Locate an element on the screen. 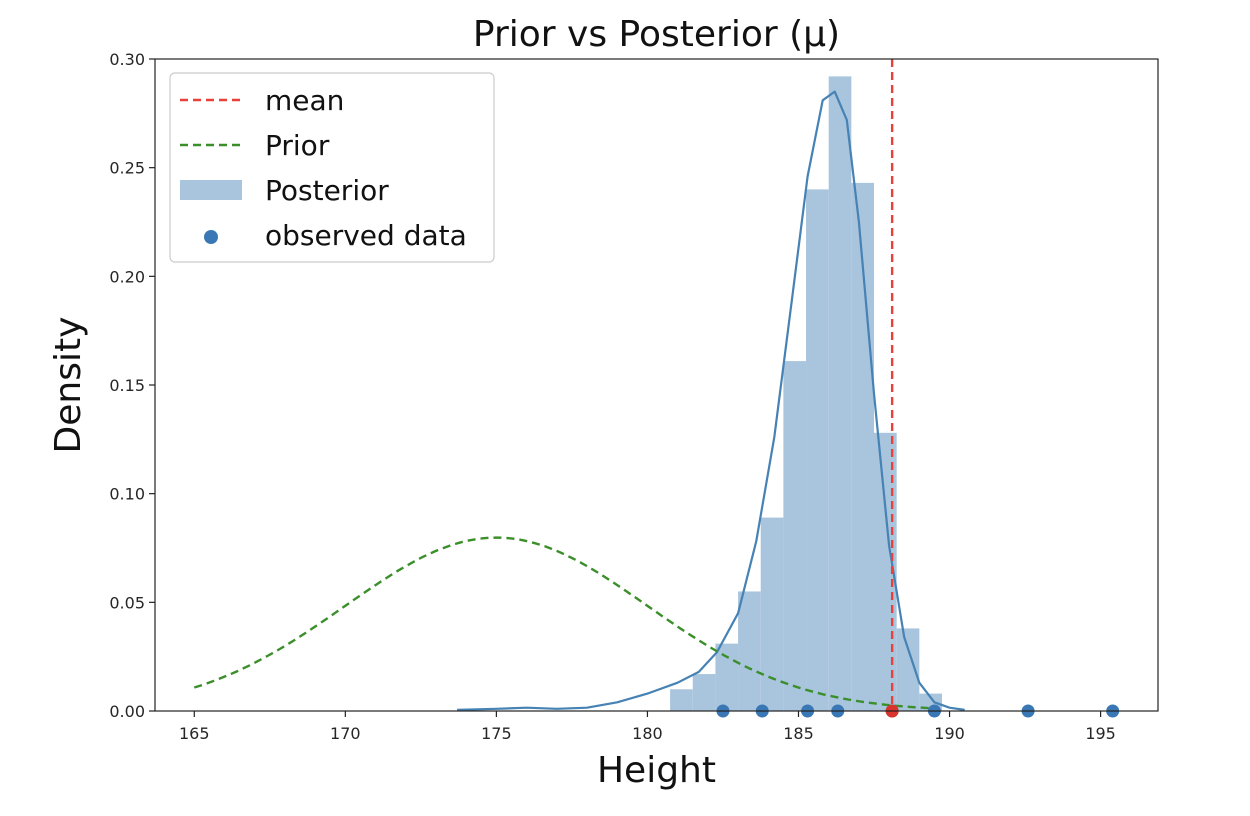  prior-curve is located at coordinates (564, 623).